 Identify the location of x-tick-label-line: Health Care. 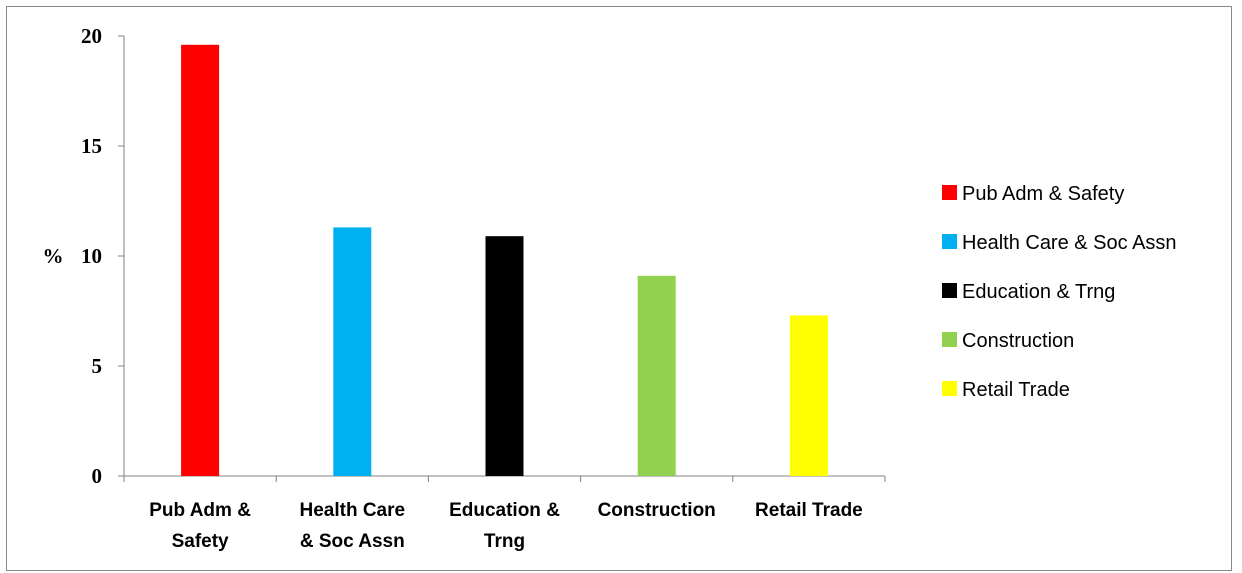
(352, 510).